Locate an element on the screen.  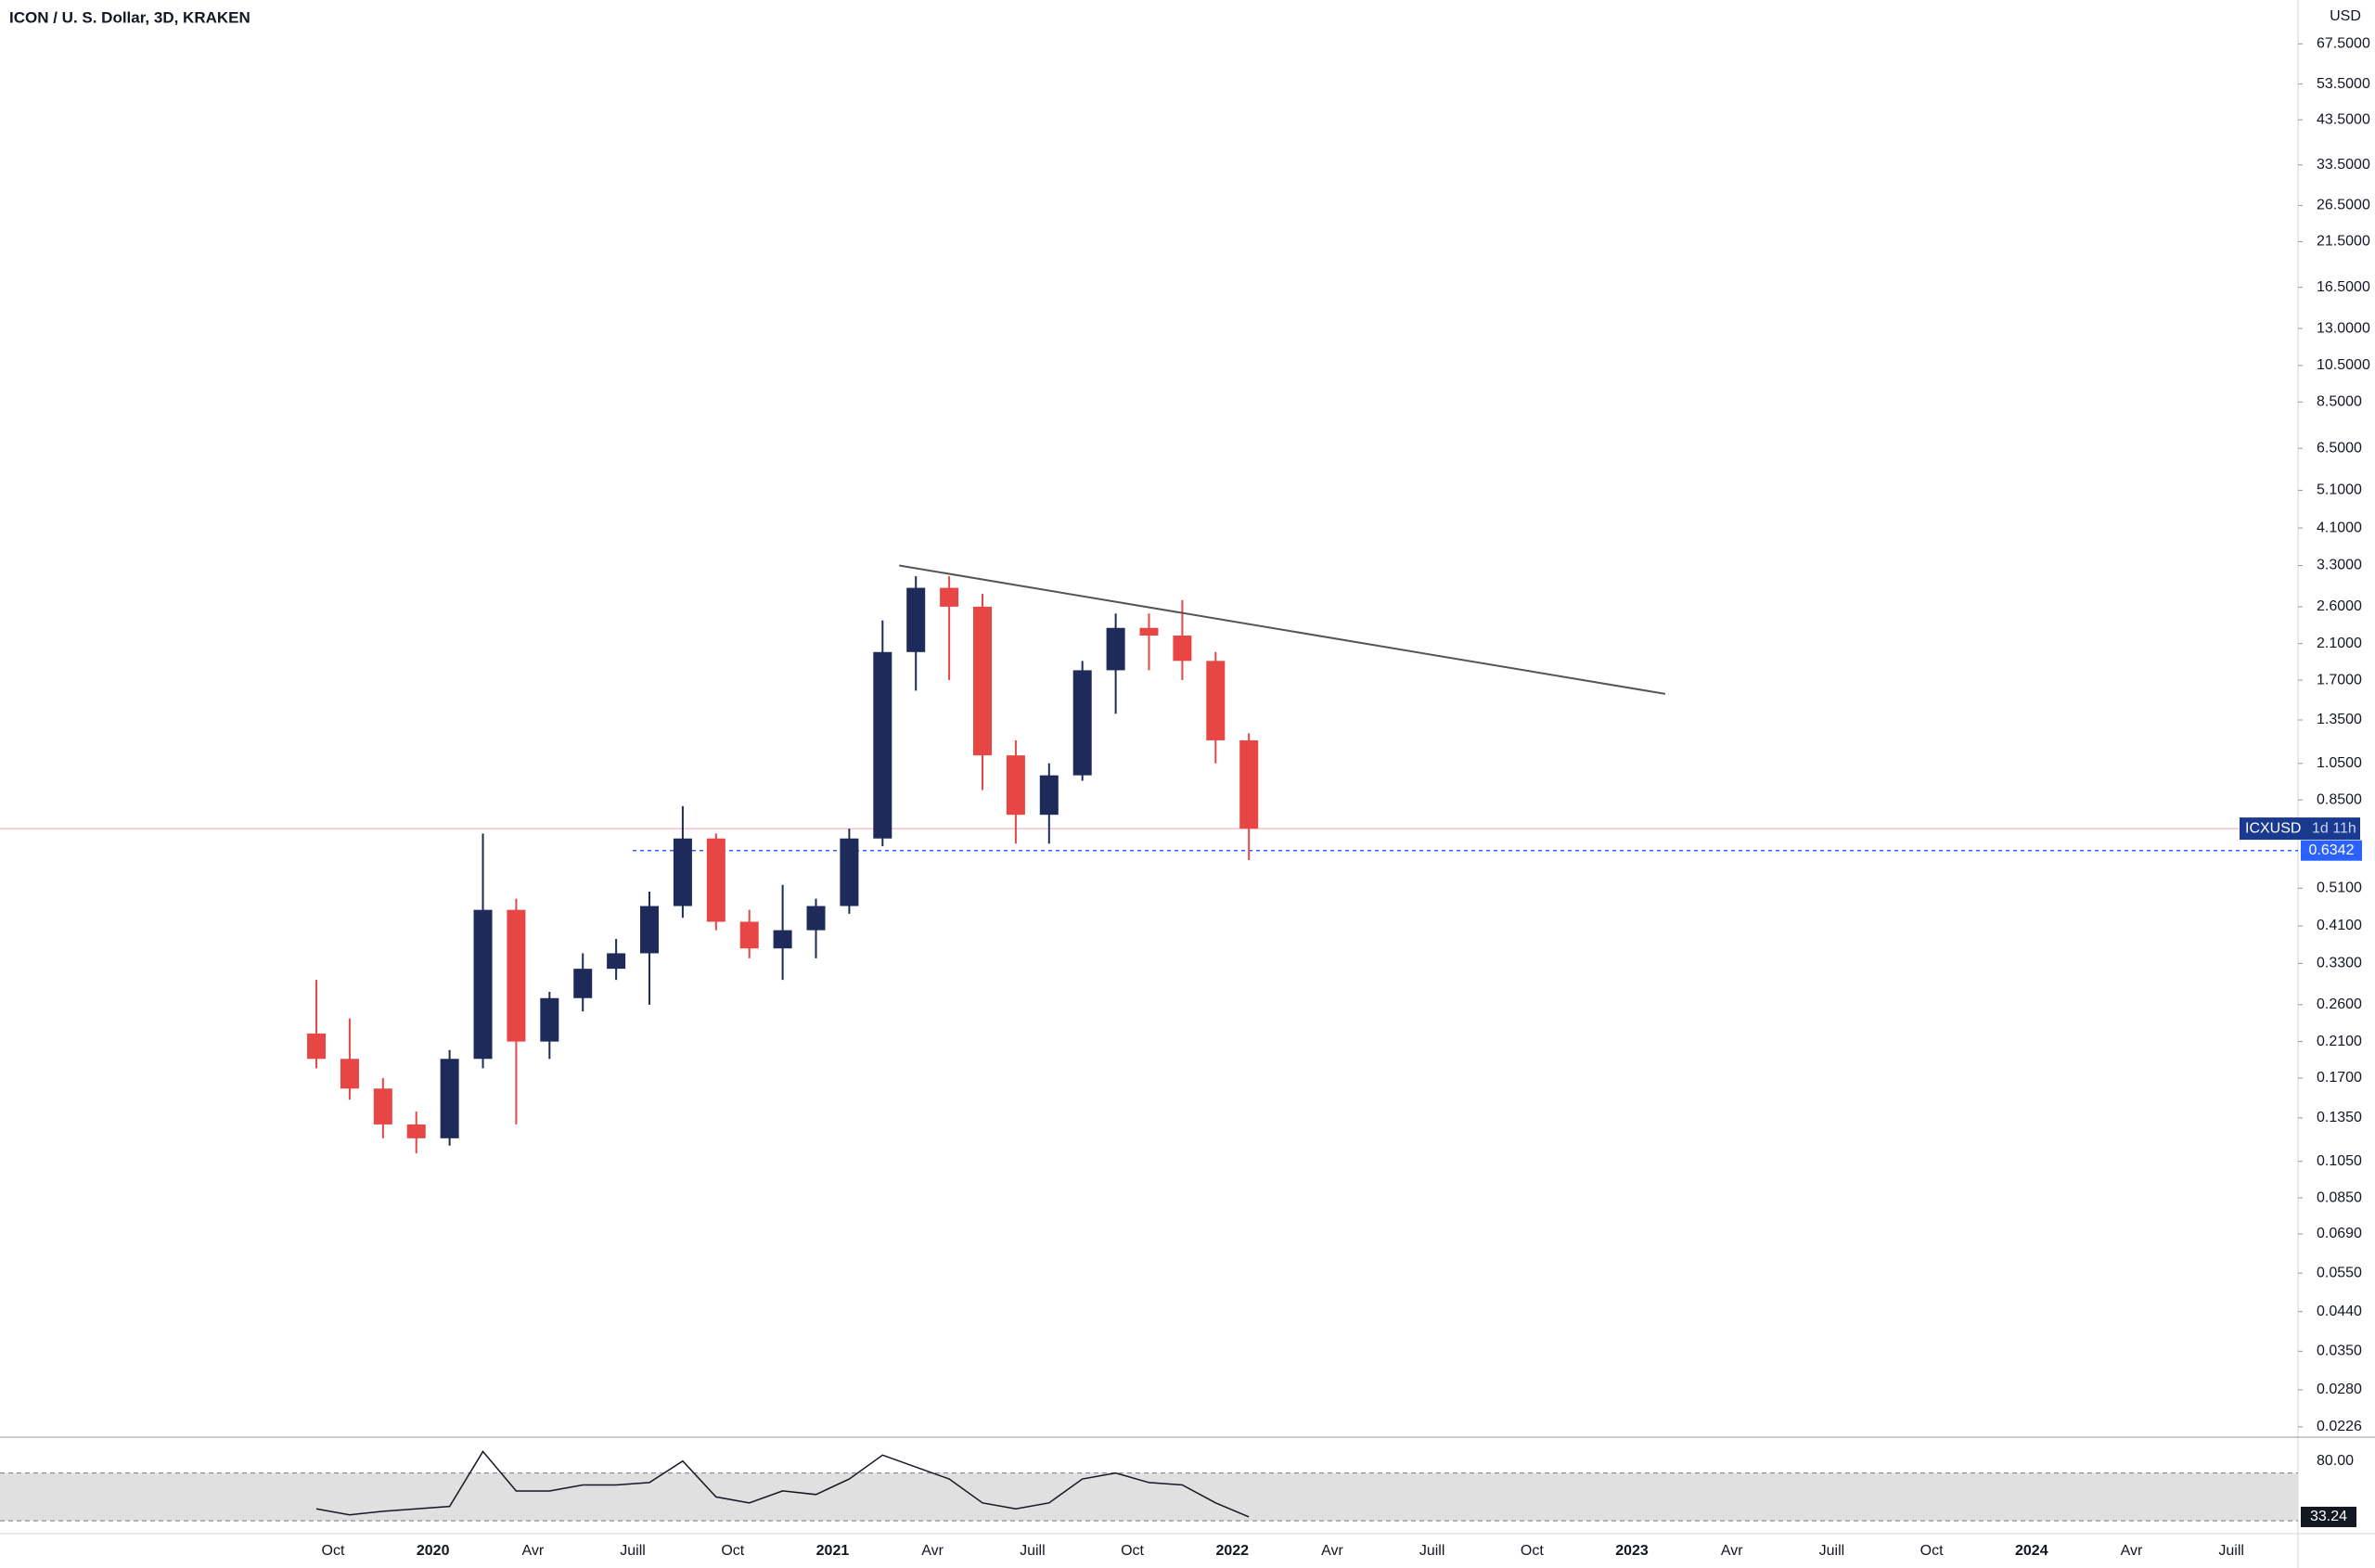
y-tick-label: 0.3300 is located at coordinates (2339, 963).